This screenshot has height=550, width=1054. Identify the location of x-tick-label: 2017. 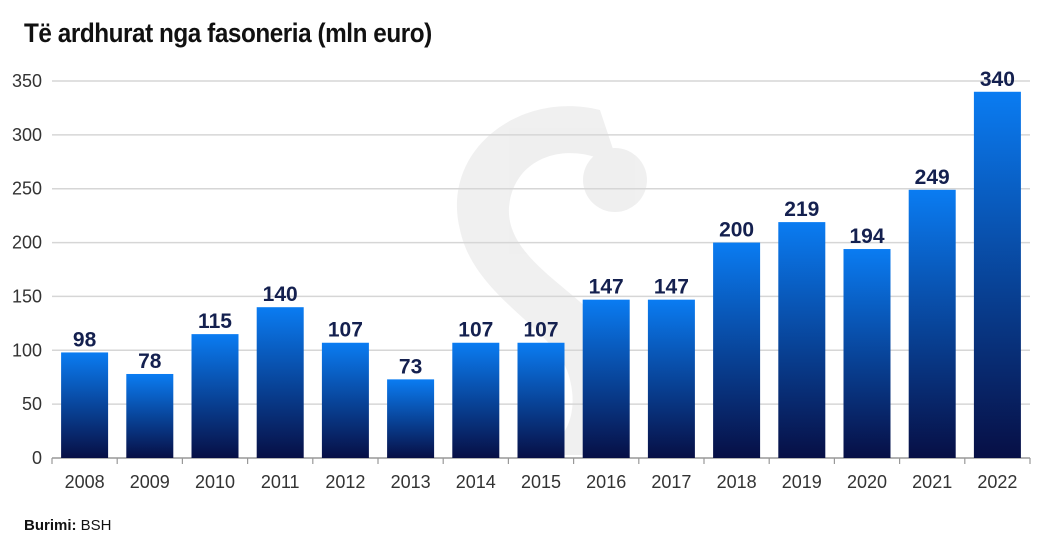
(671, 482).